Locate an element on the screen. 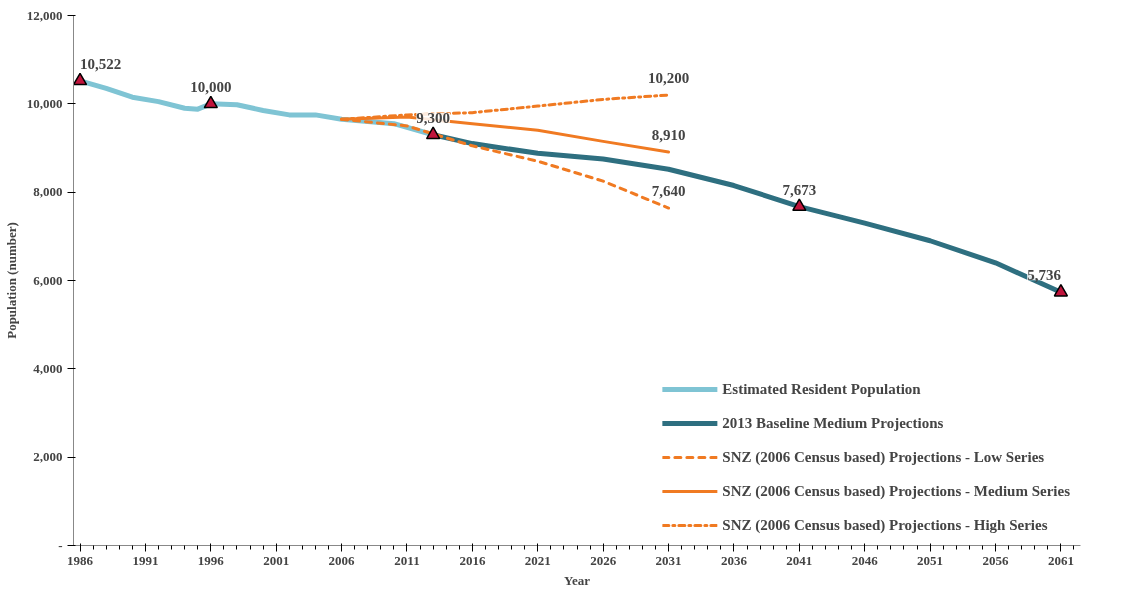 Image resolution: width=1143 pixels, height=596 pixels. x-tick-label: 2016 is located at coordinates (472, 560).